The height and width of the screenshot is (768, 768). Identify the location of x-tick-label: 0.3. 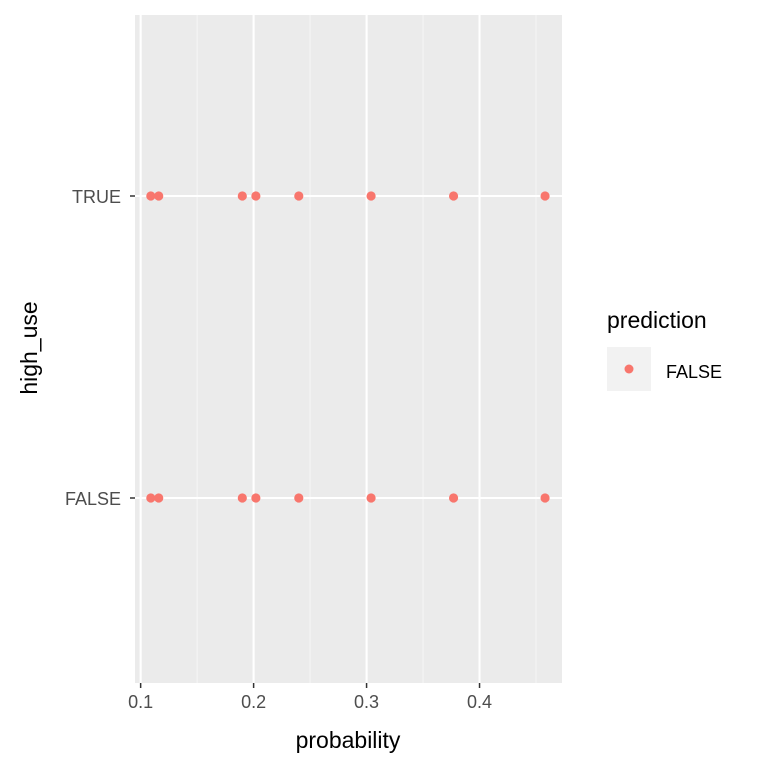
(366, 702).